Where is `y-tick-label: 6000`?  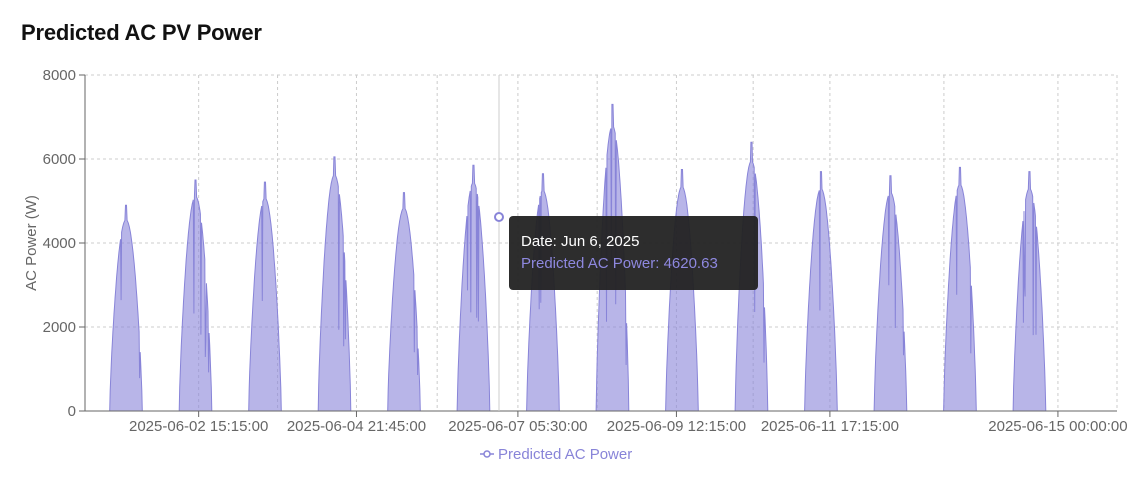 y-tick-label: 6000 is located at coordinates (59, 159).